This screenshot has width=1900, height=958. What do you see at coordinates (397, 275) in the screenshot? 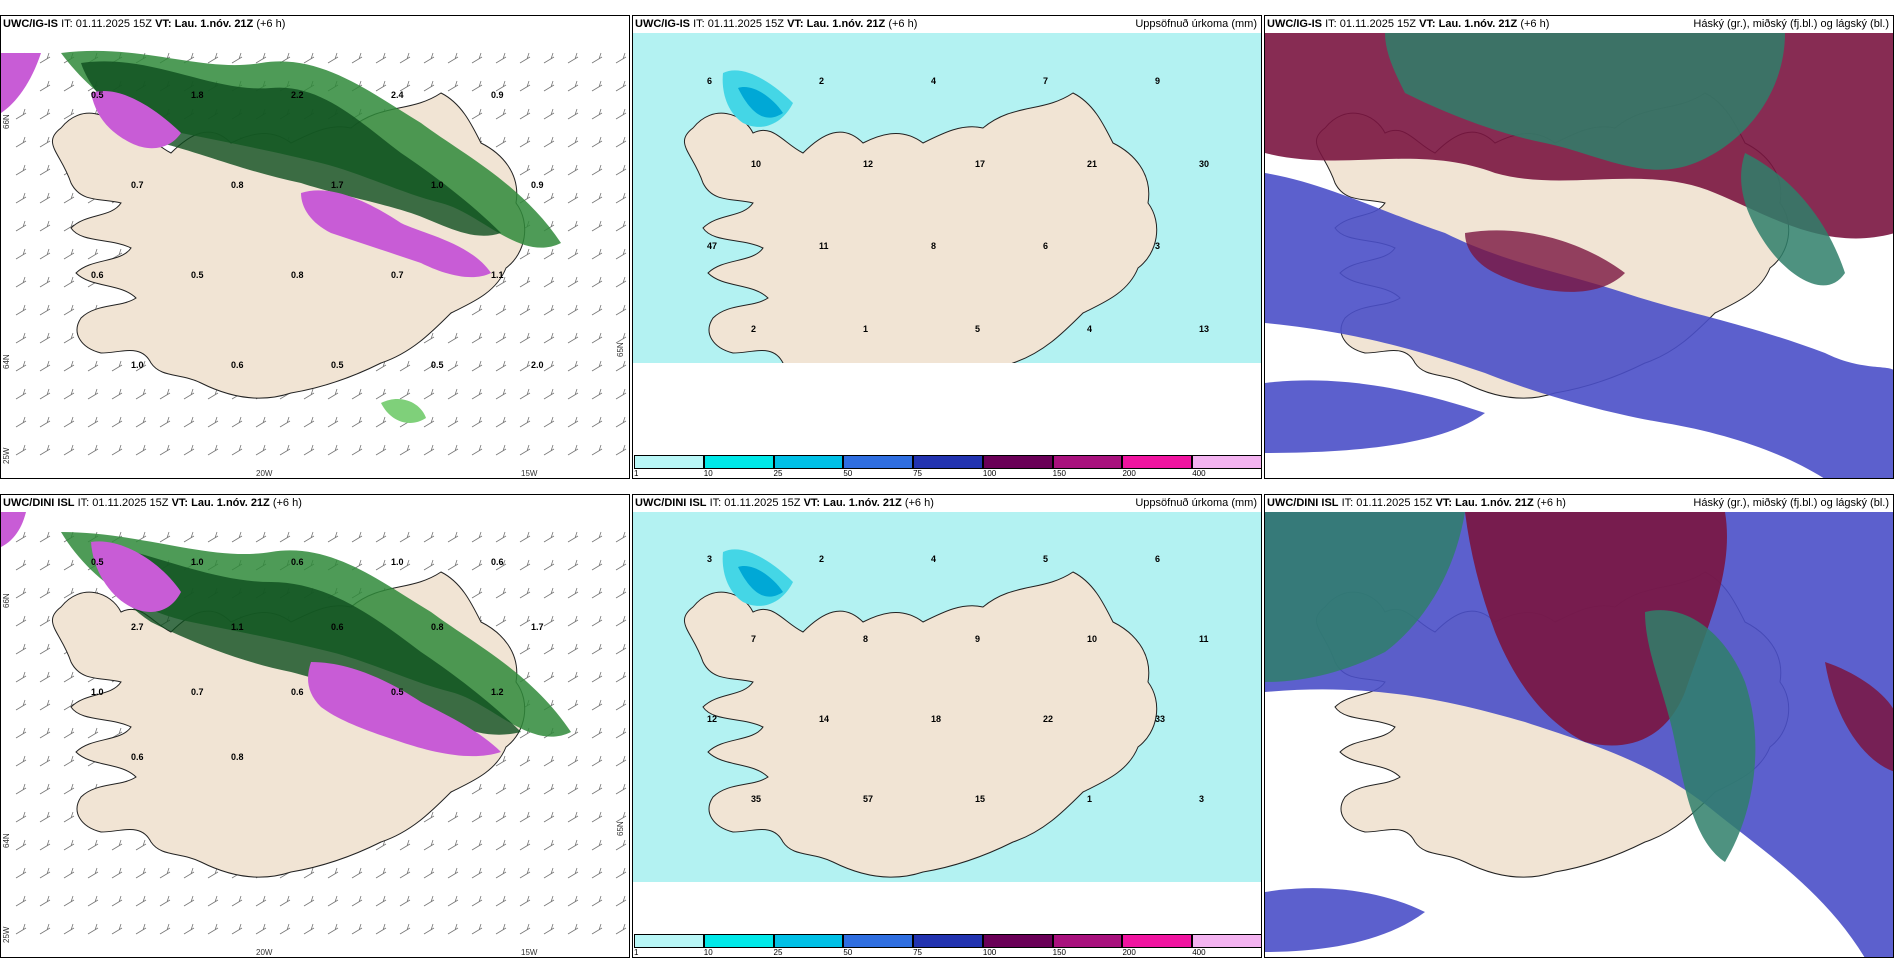
I see `value-label: 0.7` at bounding box center [397, 275].